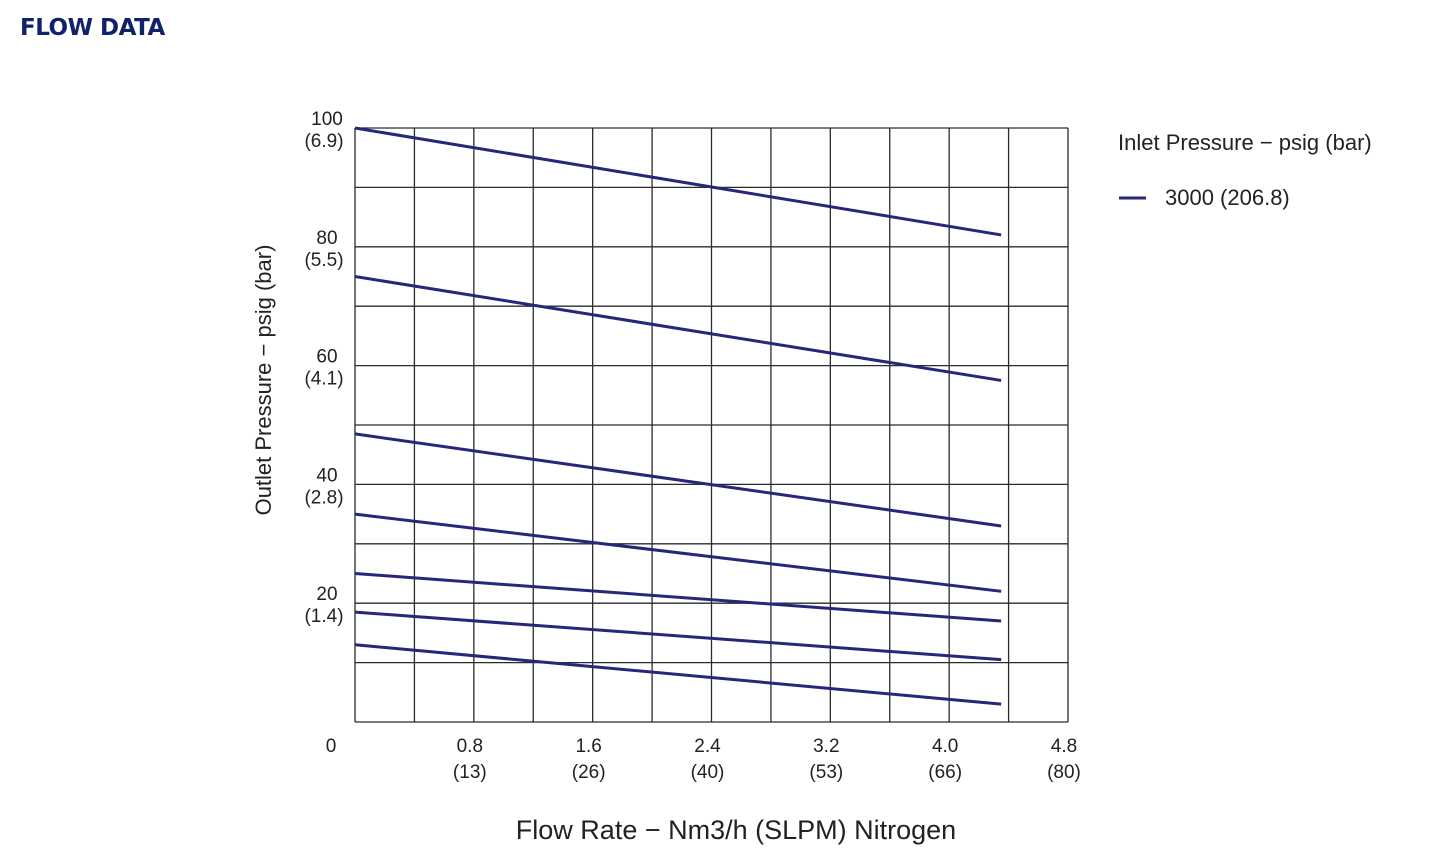 This screenshot has height=858, width=1452. What do you see at coordinates (736, 830) in the screenshot?
I see `x-axis-label: Flow Rate − Nm3/h (SLPM) Nitrogen` at bounding box center [736, 830].